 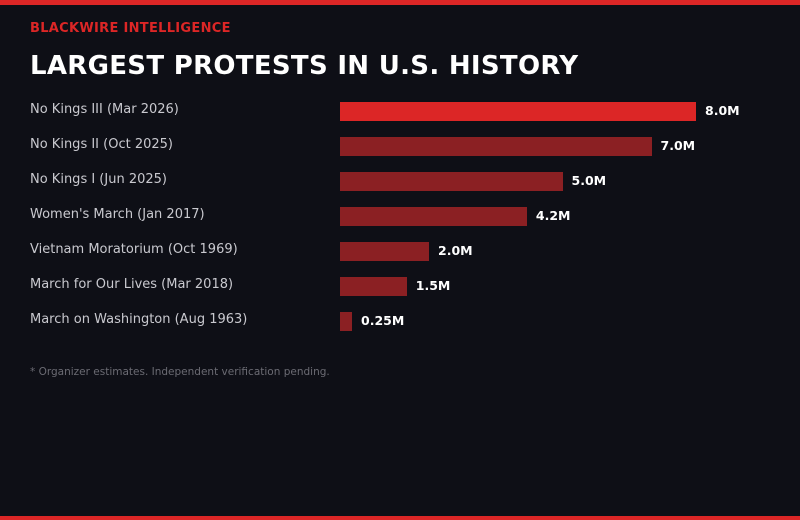 I want to click on data-label: 4.2M, so click(x=553, y=215).